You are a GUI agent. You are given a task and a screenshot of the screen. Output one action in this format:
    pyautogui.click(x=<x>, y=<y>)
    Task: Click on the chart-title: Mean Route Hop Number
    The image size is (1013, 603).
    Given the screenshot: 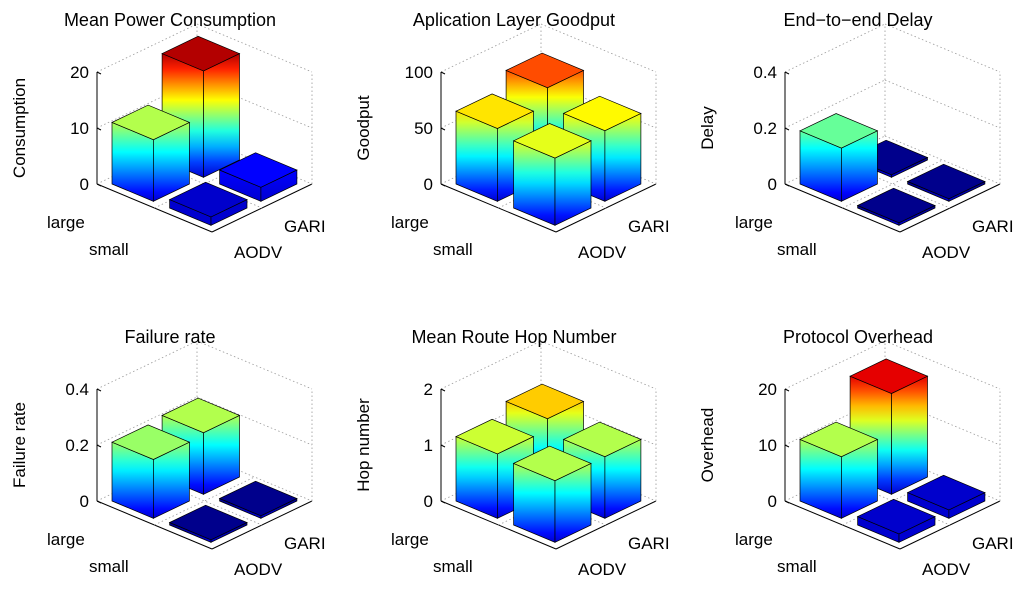 What is the action you would take?
    pyautogui.click(x=513, y=337)
    